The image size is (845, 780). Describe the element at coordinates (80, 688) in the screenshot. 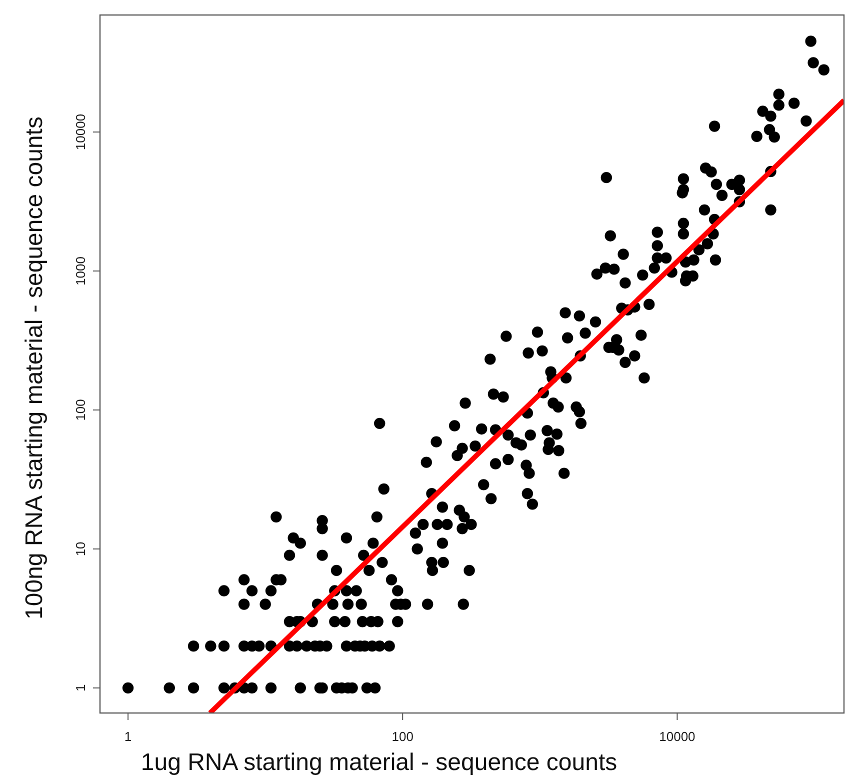

I see `y-tick-label: 1` at that location.